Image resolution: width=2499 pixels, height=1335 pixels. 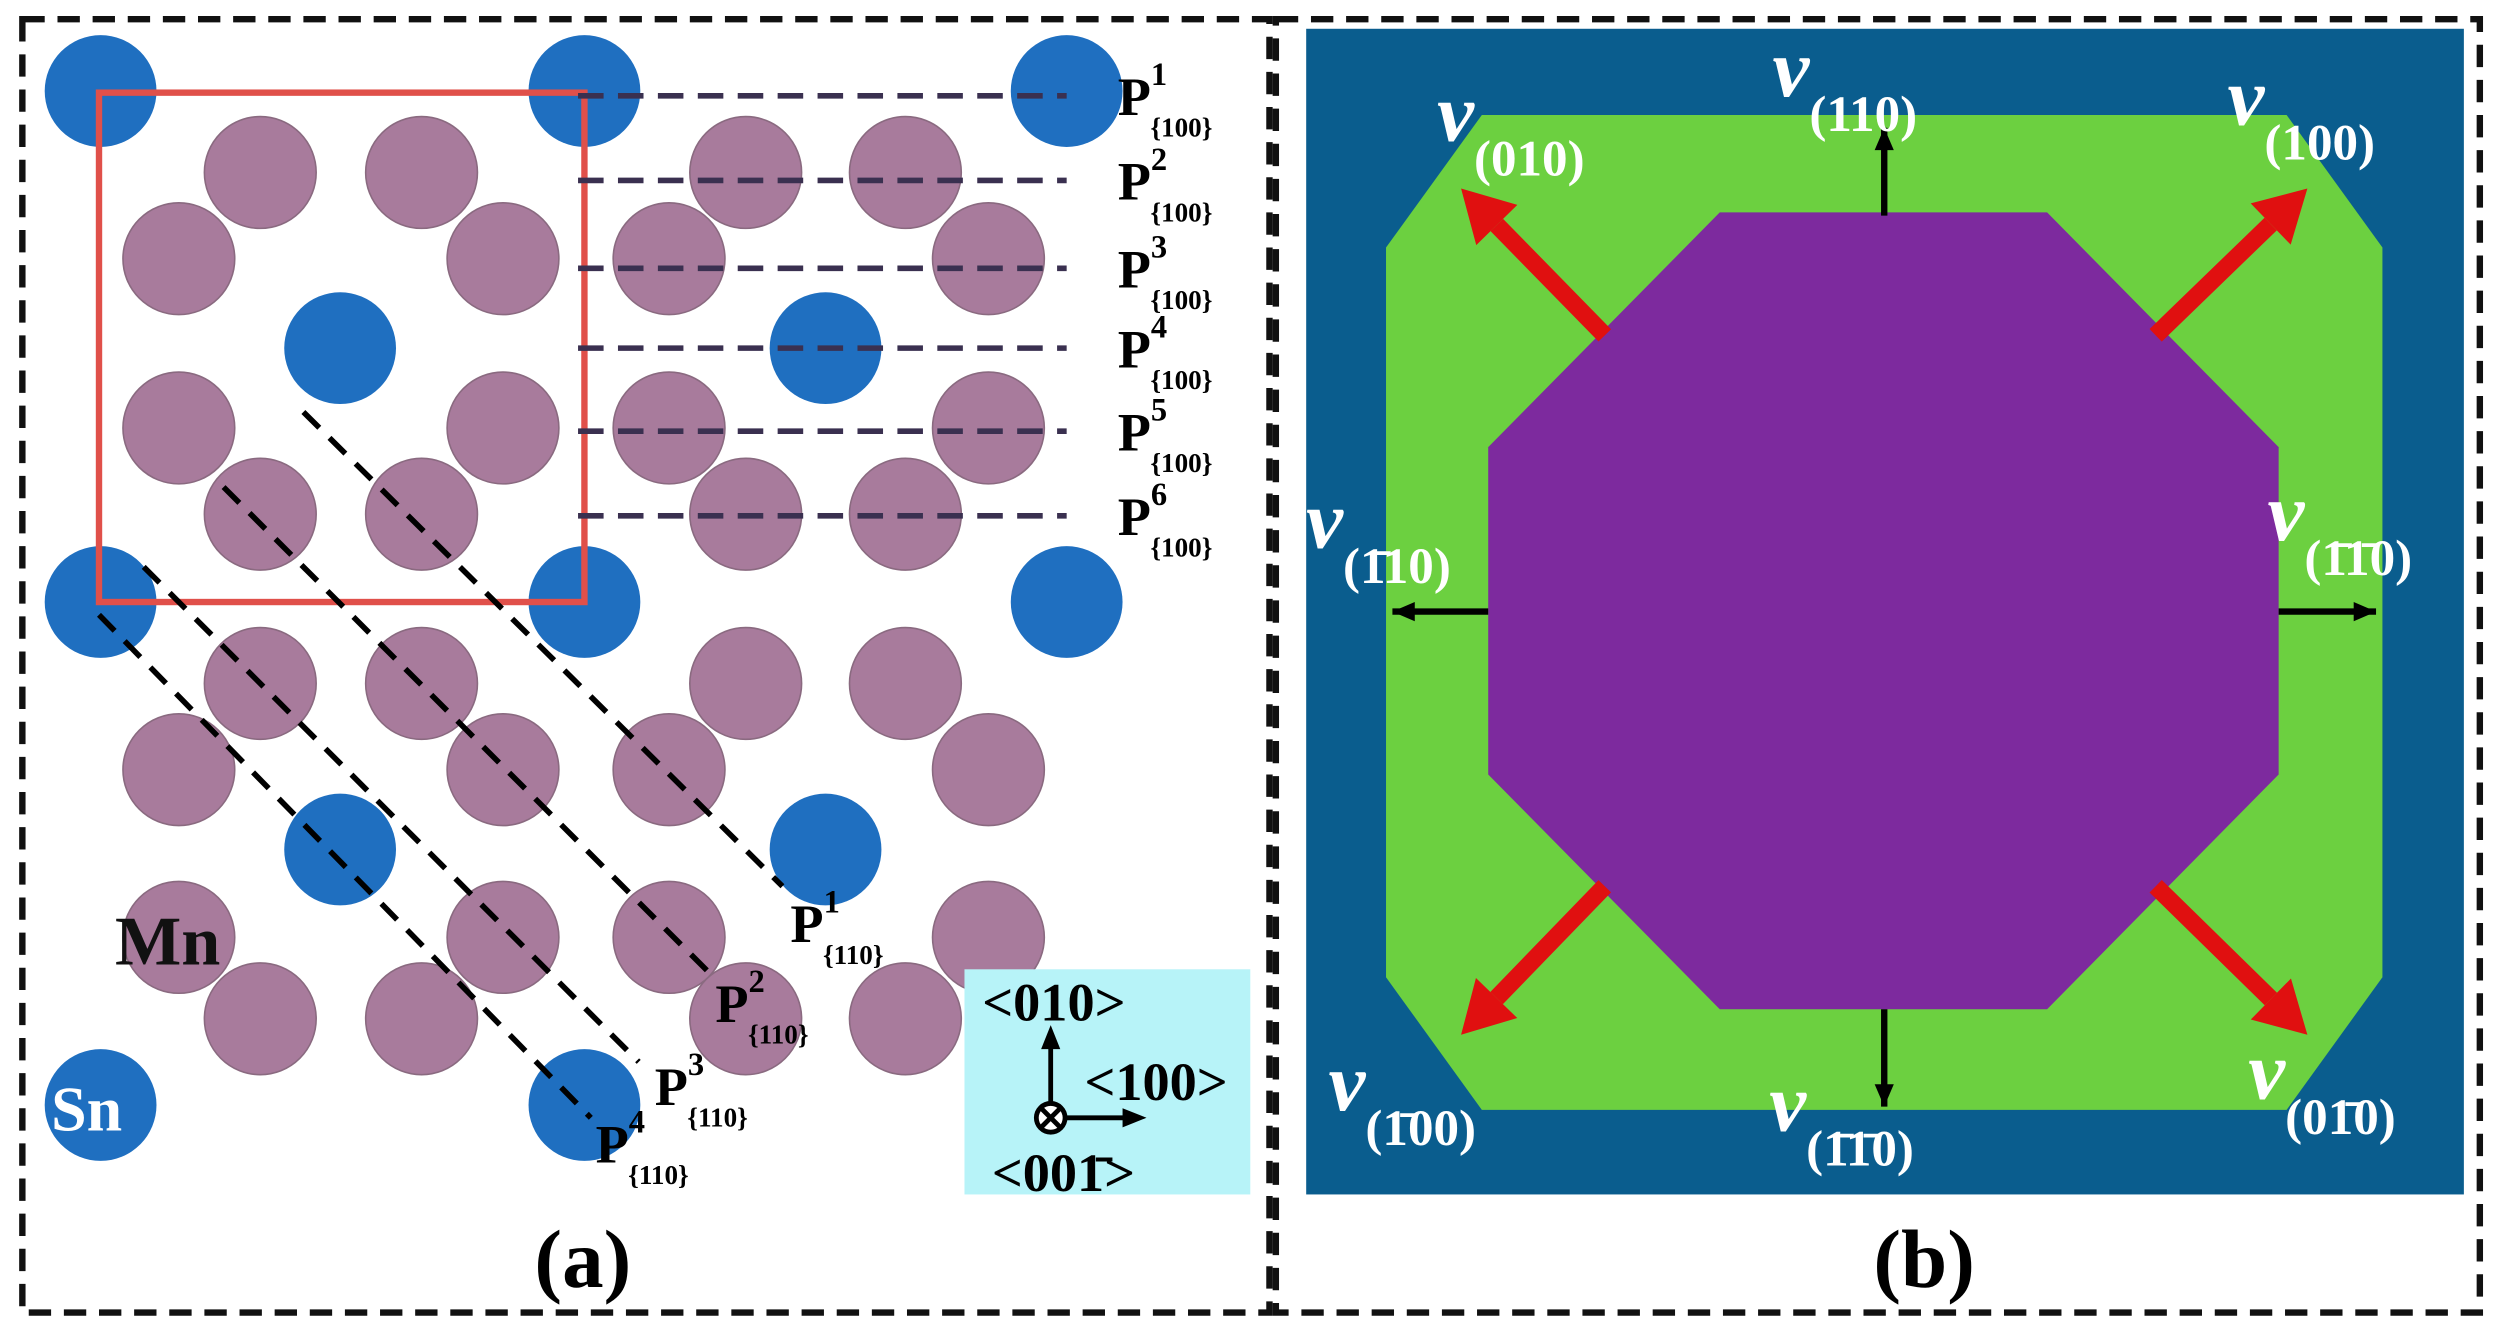 What do you see at coordinates (582, 1259) in the screenshot?
I see `panel-label: (a)` at bounding box center [582, 1259].